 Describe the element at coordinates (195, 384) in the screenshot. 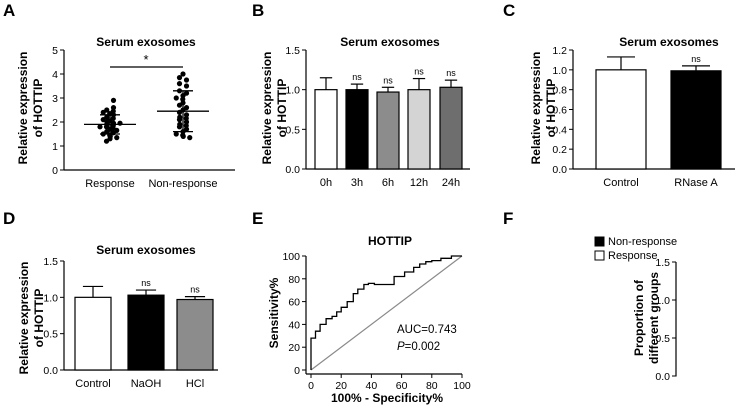

I see `gD-x-tick-label: HCl` at that location.